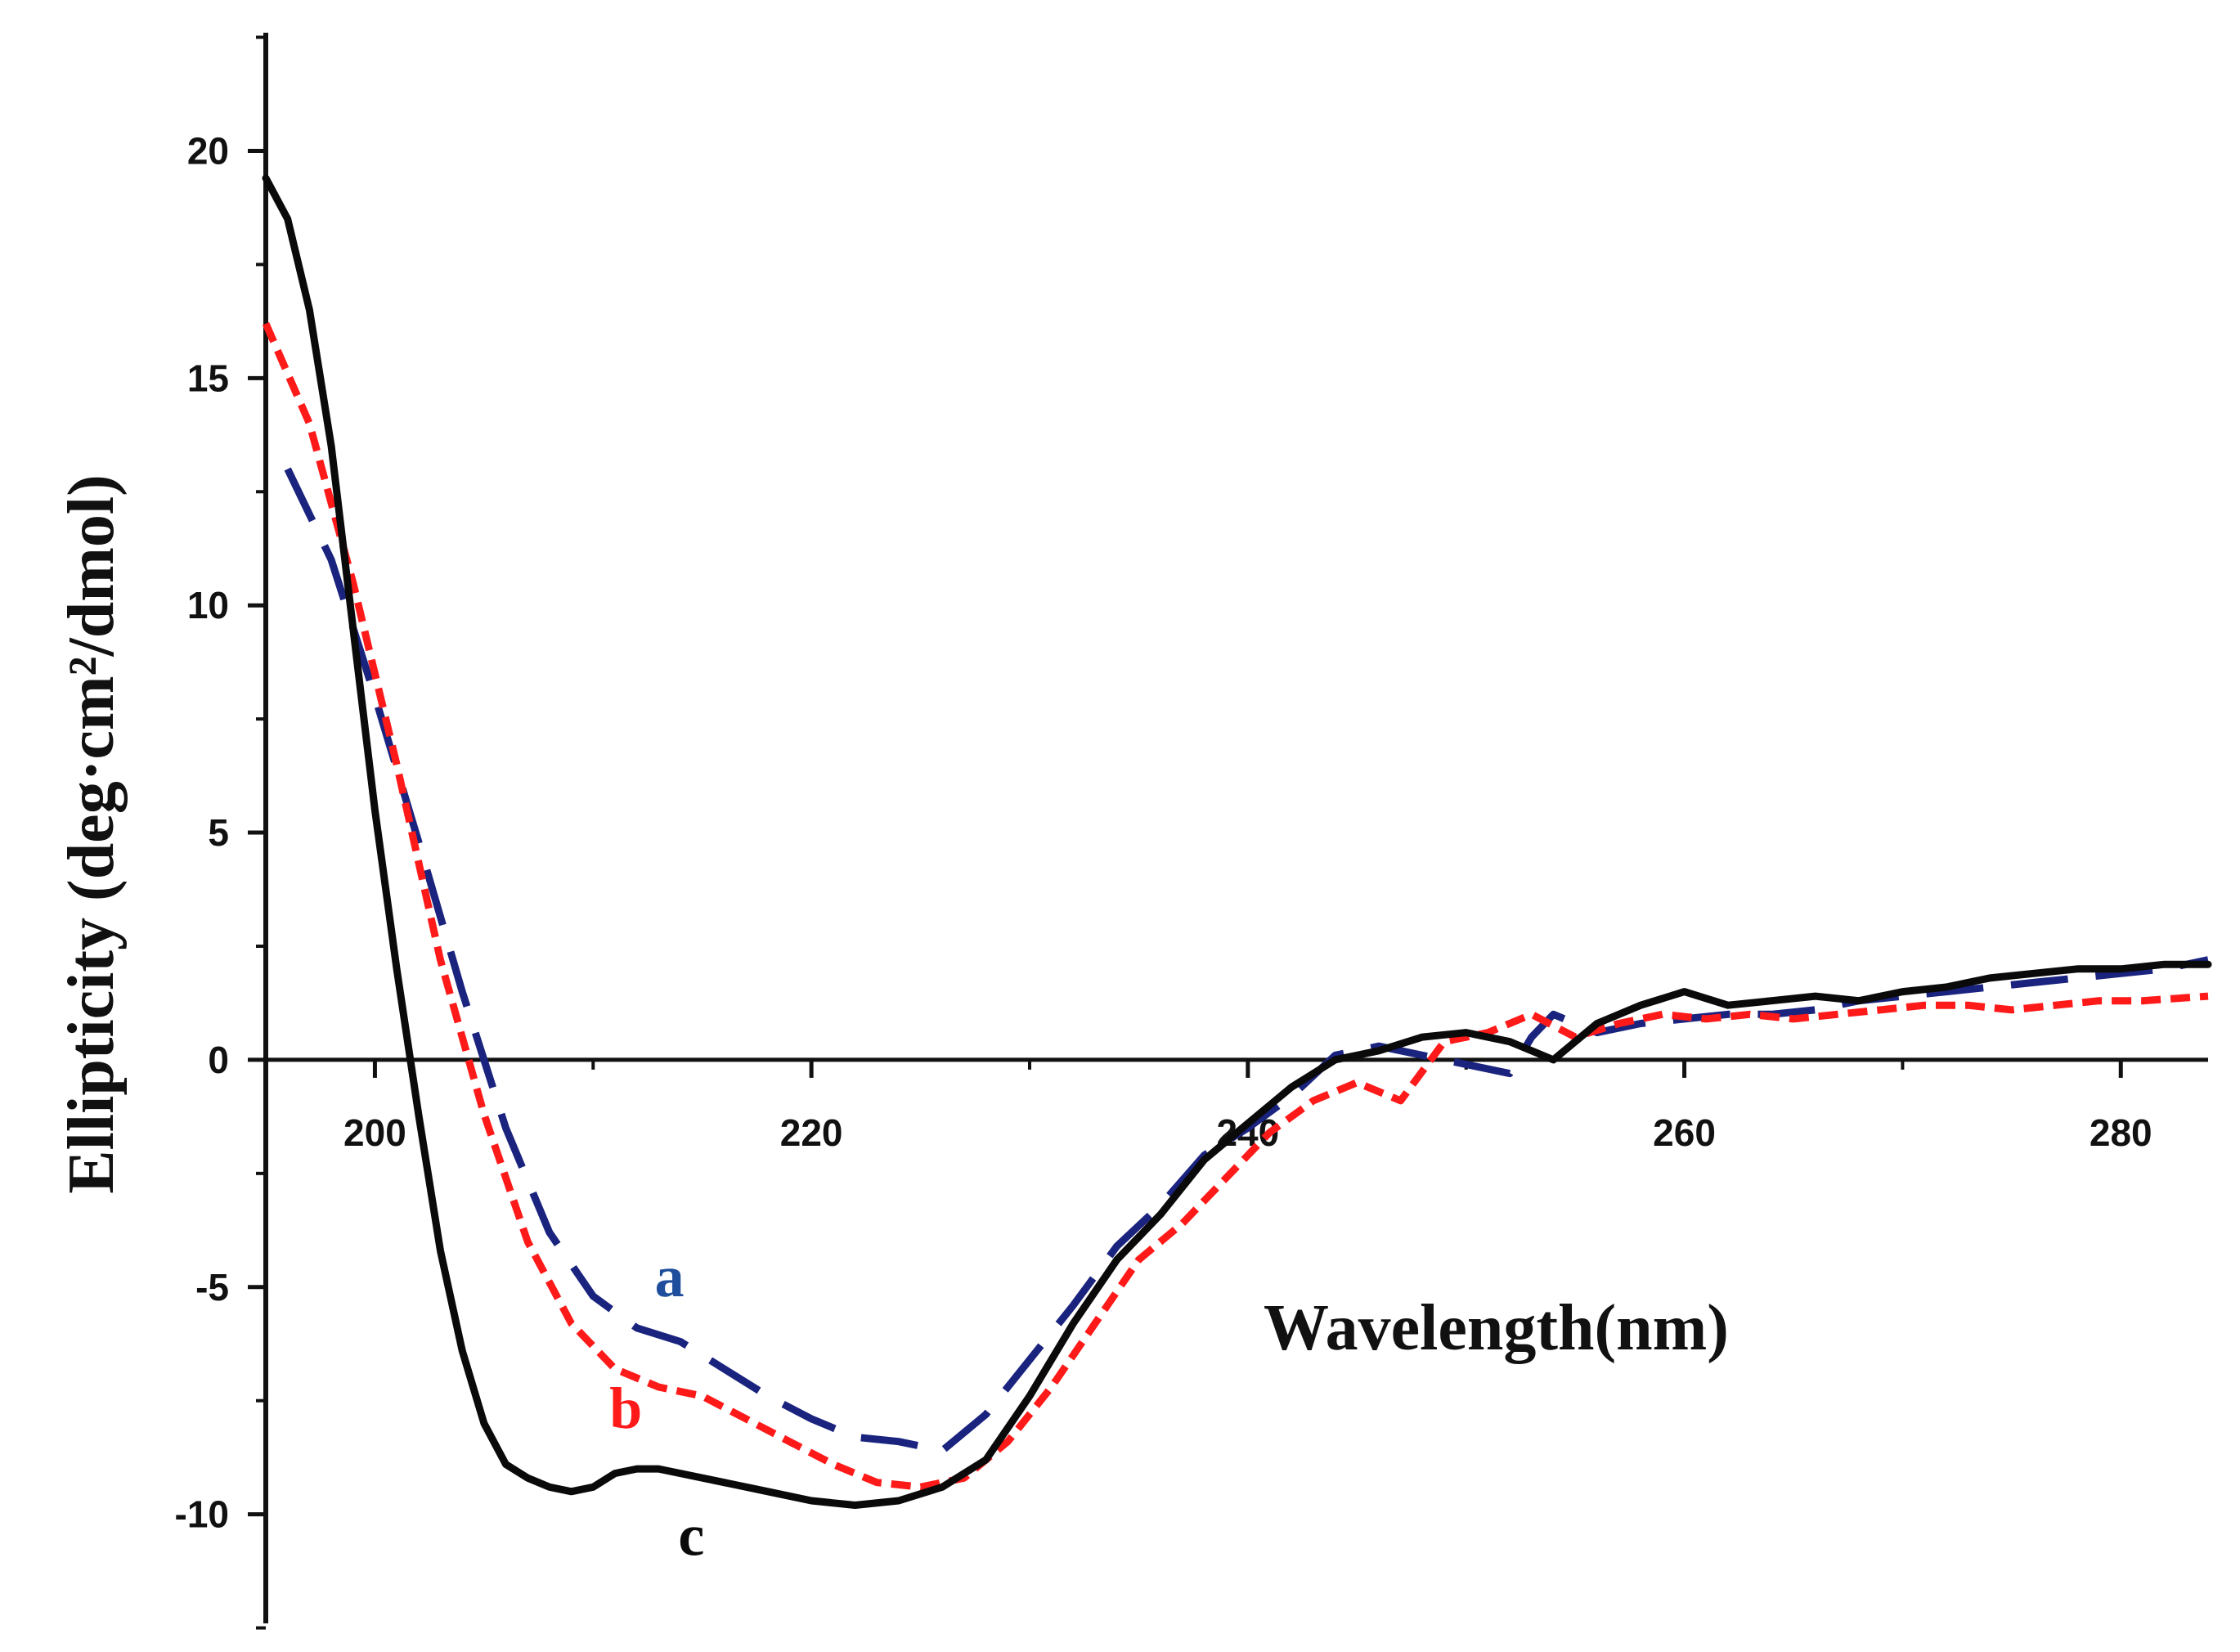 The height and width of the screenshot is (1652, 2240). I want to click on x-tick-label-200: 200, so click(374, 1132).